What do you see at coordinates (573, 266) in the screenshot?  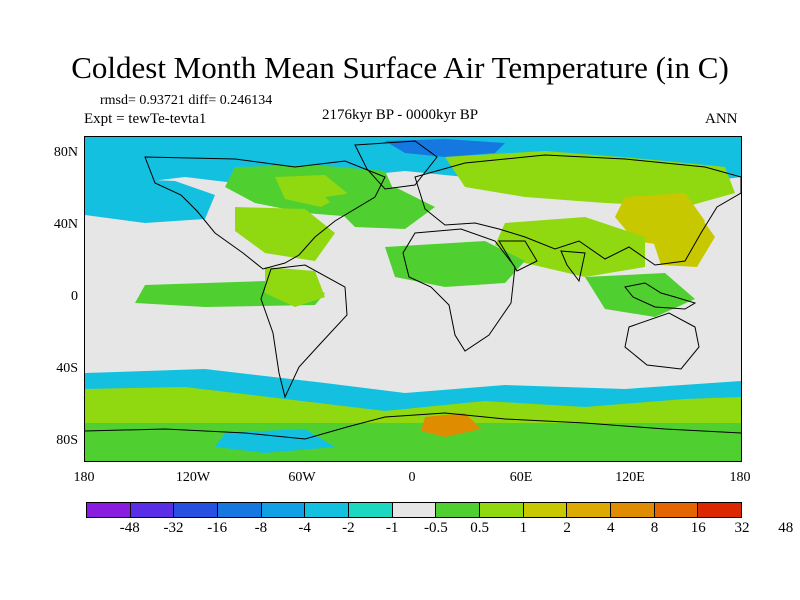 I see `coast-india` at bounding box center [573, 266].